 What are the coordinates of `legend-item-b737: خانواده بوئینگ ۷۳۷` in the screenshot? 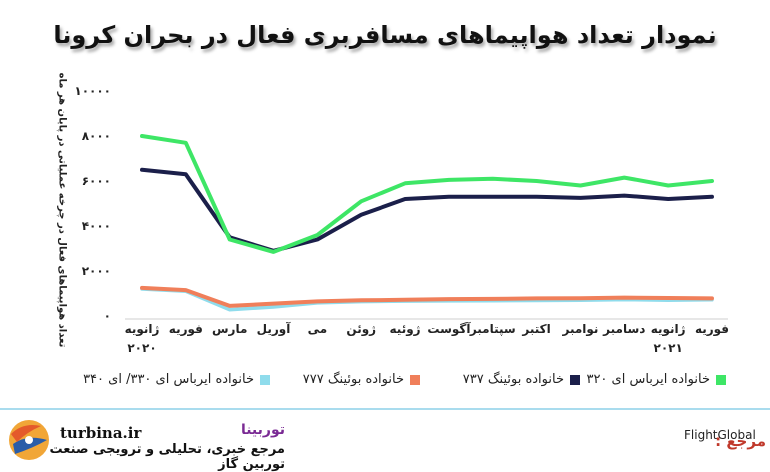 It's located at (517, 381).